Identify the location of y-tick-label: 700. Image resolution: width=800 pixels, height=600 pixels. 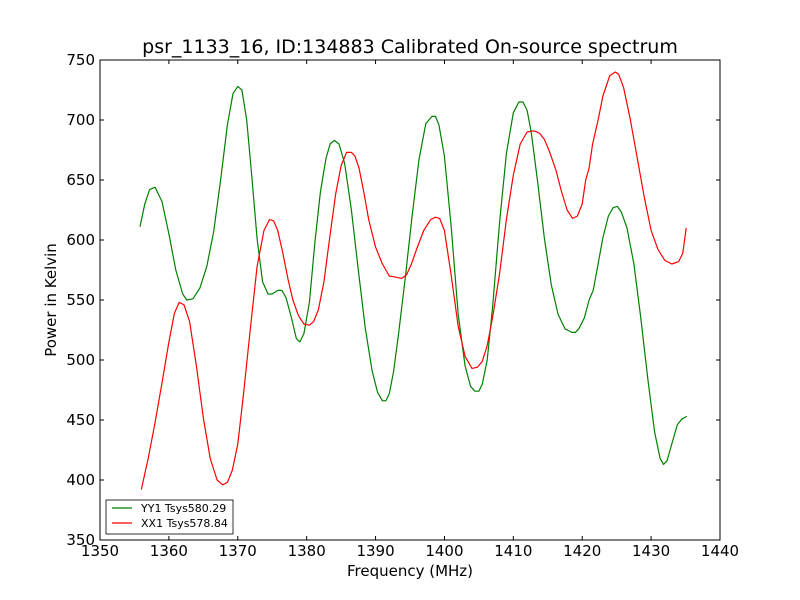
(80, 120).